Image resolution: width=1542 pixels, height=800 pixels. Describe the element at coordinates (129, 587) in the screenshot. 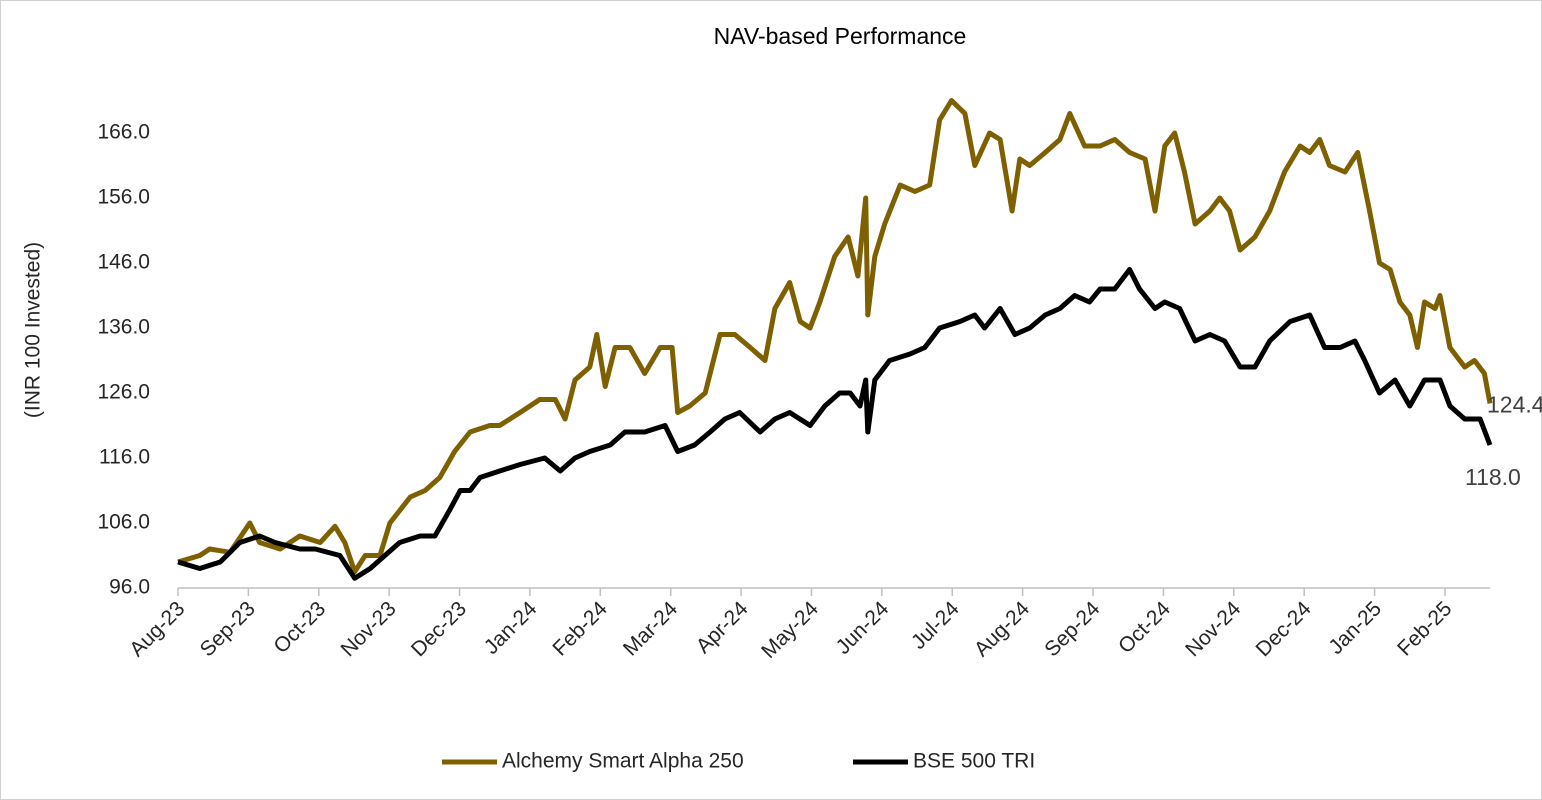

I see `y-tick-label: 96.0` at that location.